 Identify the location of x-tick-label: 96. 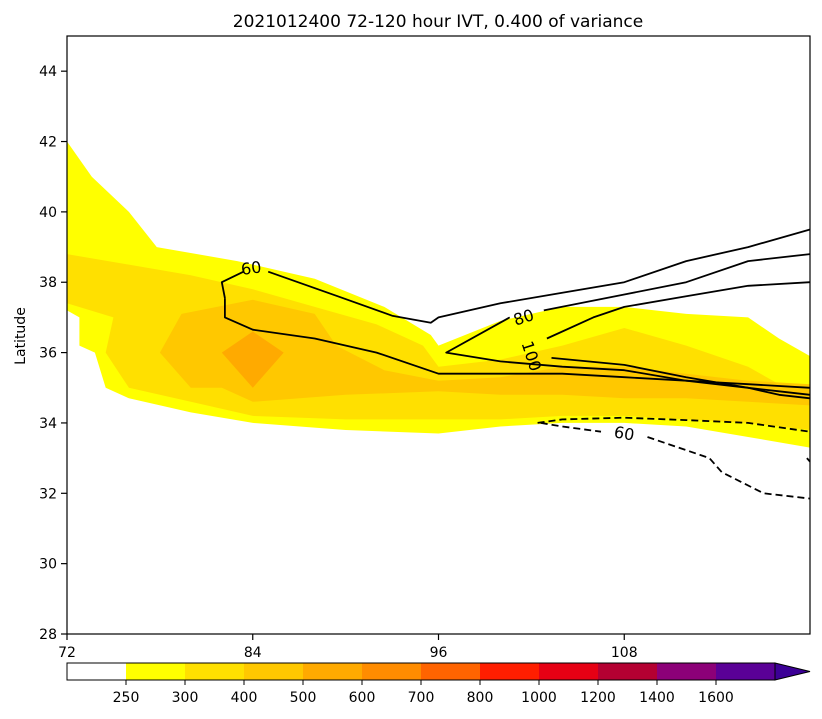
(439, 653).